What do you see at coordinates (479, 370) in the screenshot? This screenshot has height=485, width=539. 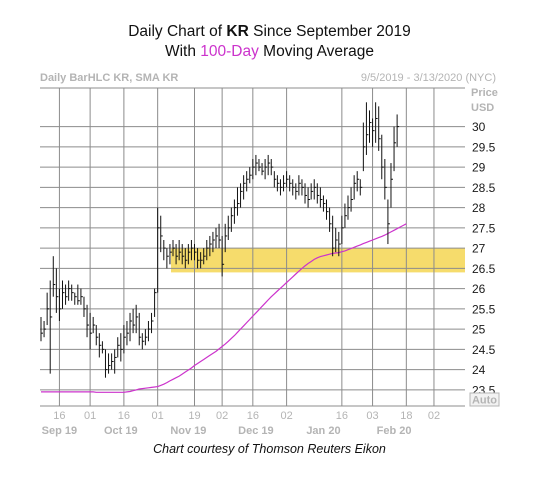 I see `y-tick-label: 24` at bounding box center [479, 370].